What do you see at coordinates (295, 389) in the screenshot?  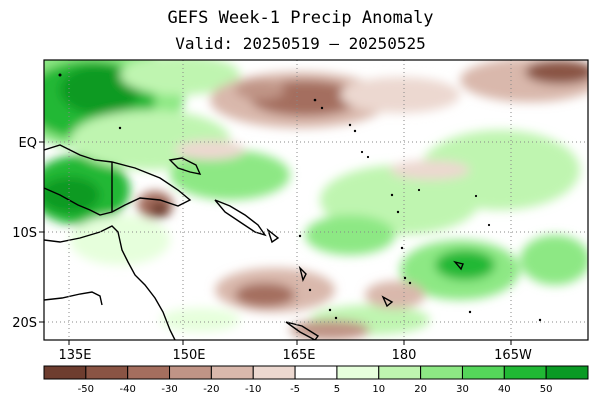 I see `colorbar-tick-label: -5` at bounding box center [295, 389].